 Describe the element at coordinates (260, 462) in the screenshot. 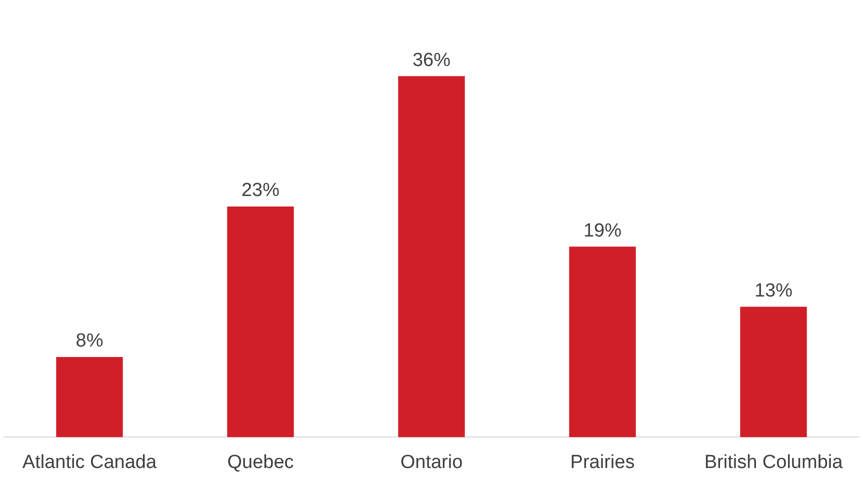

I see `x-tick-label: Quebec` at that location.